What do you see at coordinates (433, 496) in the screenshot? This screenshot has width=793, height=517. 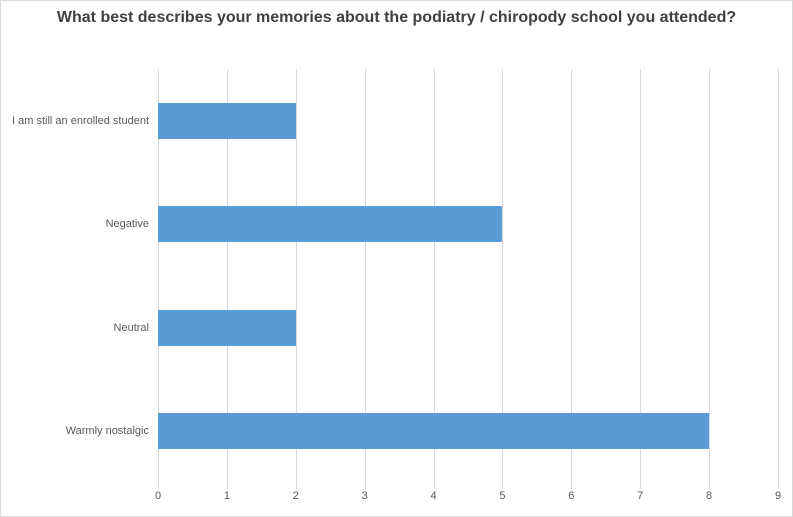 I see `x-axis-tick-label: 4` at bounding box center [433, 496].